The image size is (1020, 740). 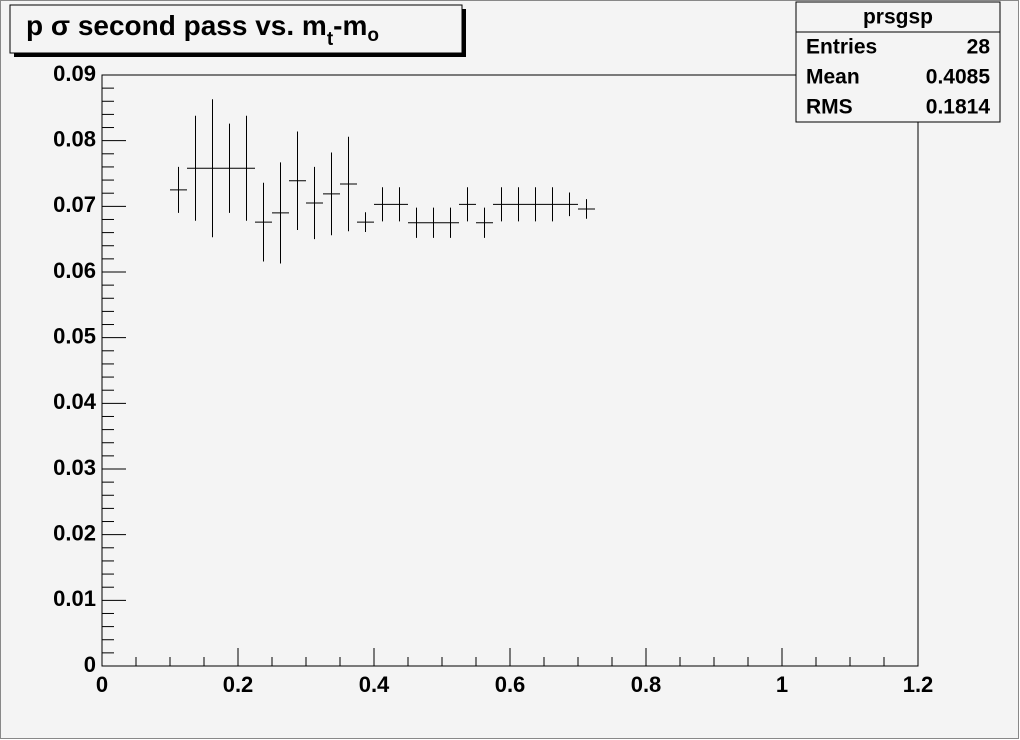 What do you see at coordinates (833, 77) in the screenshot?
I see `stats-label: Mean` at bounding box center [833, 77].